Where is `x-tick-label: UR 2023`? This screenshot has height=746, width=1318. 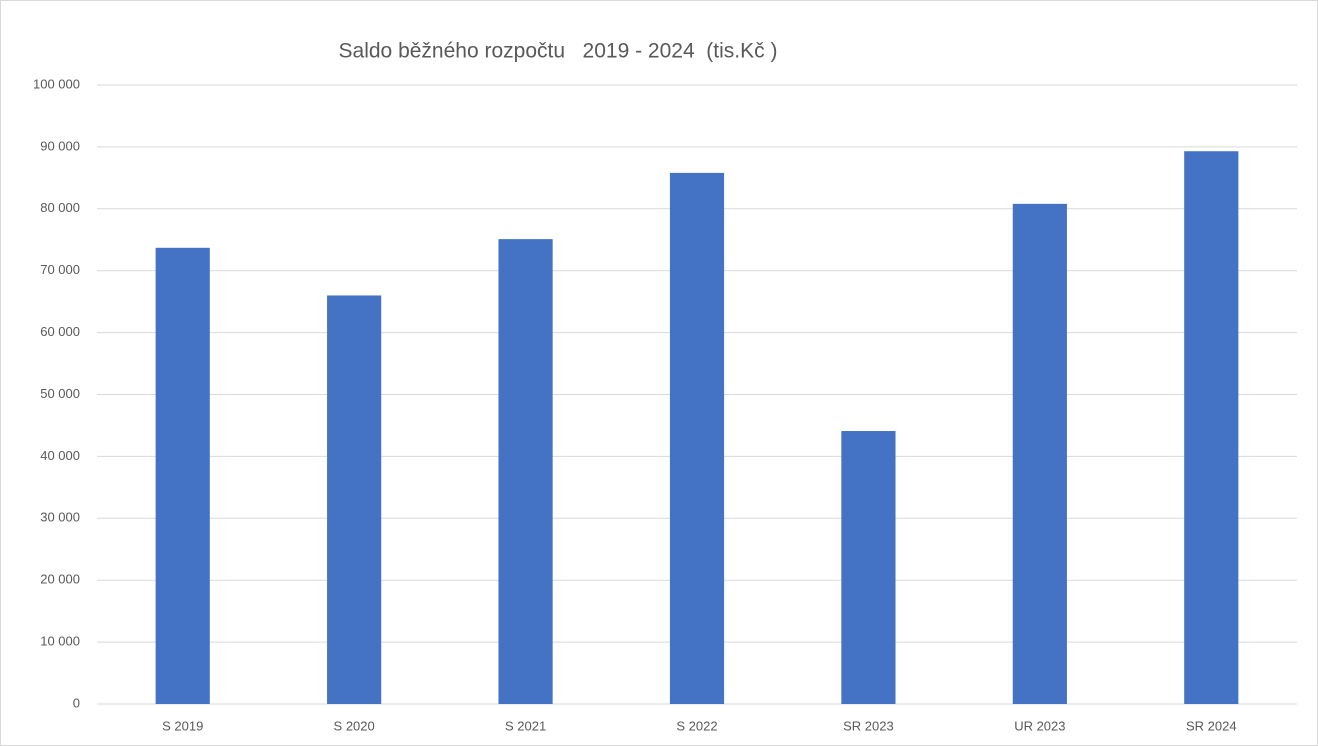 x-tick-label: UR 2023 is located at coordinates (1039, 725).